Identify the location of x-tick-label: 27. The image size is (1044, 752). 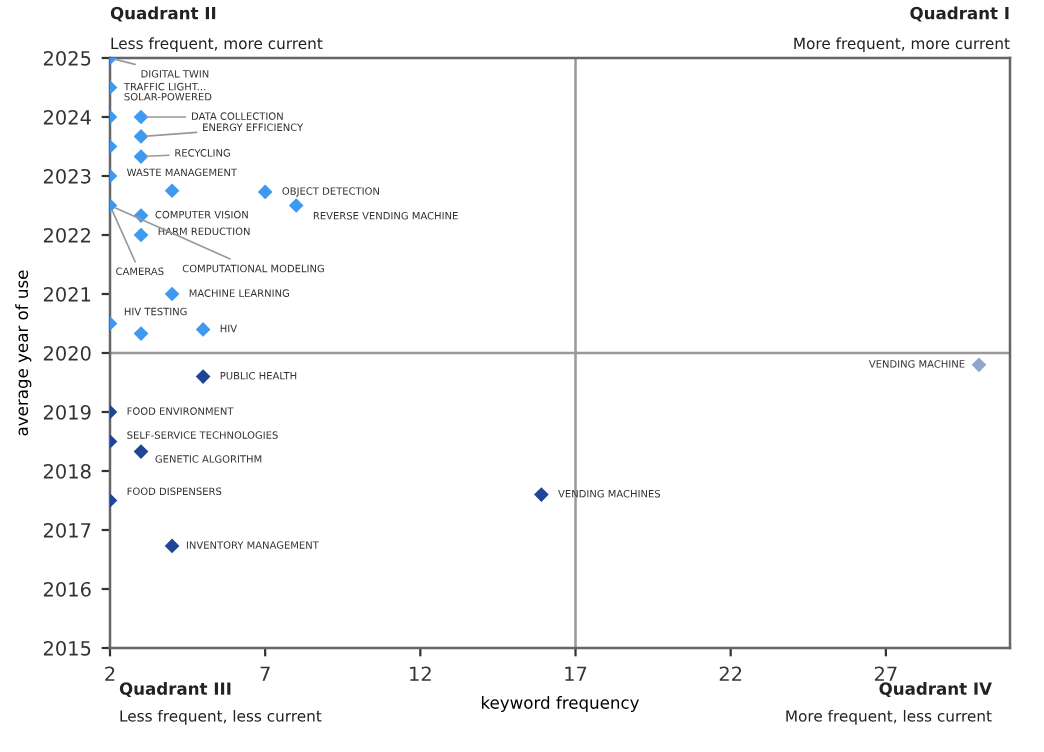
(885, 673).